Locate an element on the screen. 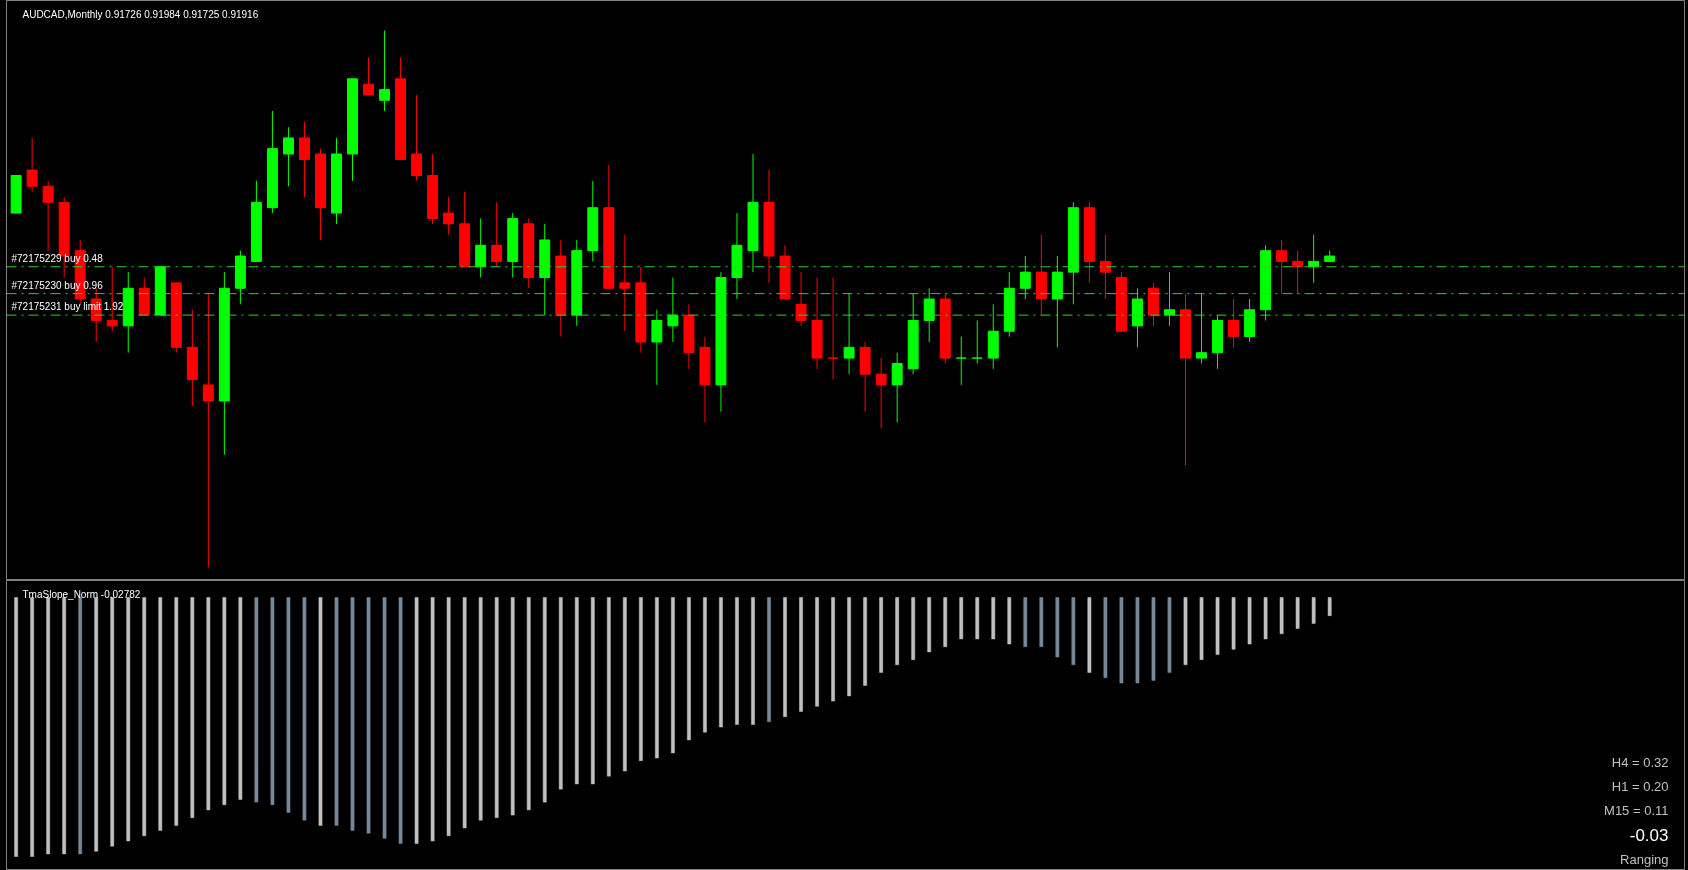 This screenshot has height=870, width=1688. chart-title: TmaSlope_Norm -0.02782 is located at coordinates (81, 594).